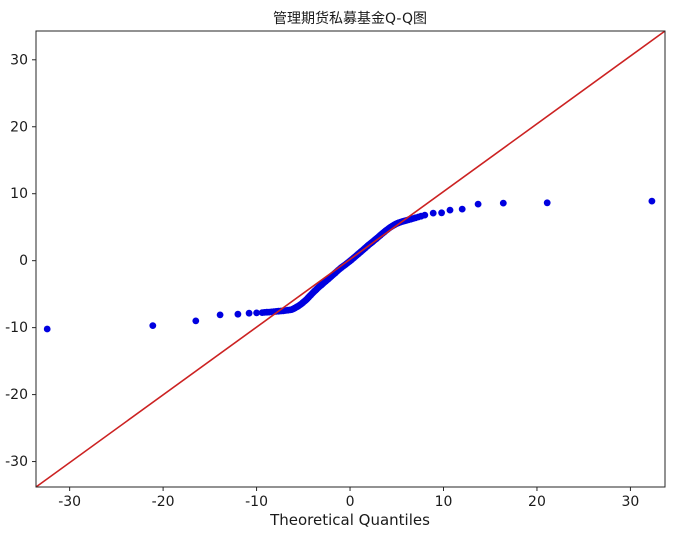  What do you see at coordinates (631, 502) in the screenshot?
I see `x-tick-label: 30` at bounding box center [631, 502].